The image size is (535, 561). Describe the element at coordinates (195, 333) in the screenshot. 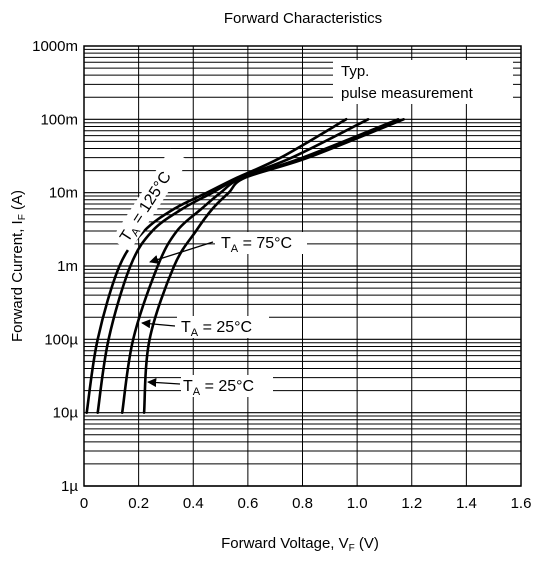

I see `annotation-25c-upper-sub: A` at that location.